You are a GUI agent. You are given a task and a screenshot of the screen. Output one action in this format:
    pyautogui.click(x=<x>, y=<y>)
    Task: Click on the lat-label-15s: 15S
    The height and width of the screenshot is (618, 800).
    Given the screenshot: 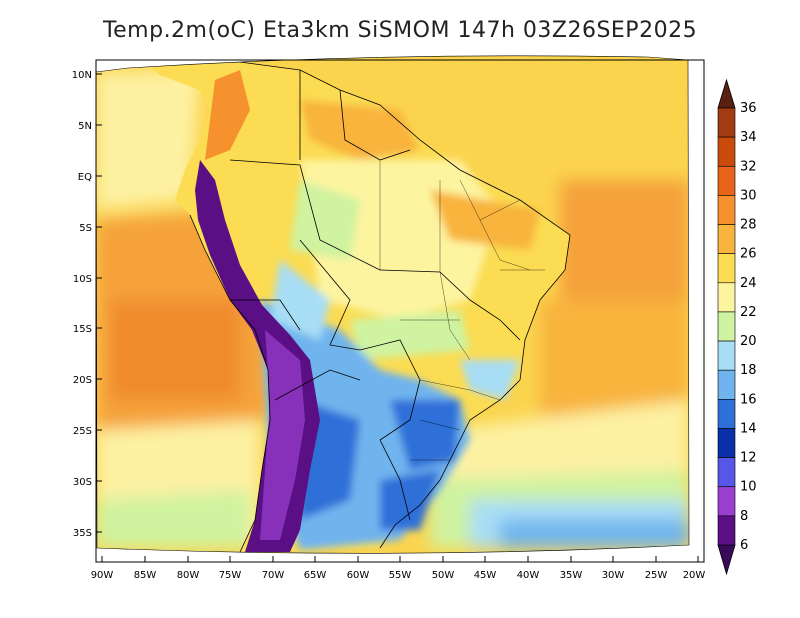 What is the action you would take?
    pyautogui.click(x=82, y=329)
    